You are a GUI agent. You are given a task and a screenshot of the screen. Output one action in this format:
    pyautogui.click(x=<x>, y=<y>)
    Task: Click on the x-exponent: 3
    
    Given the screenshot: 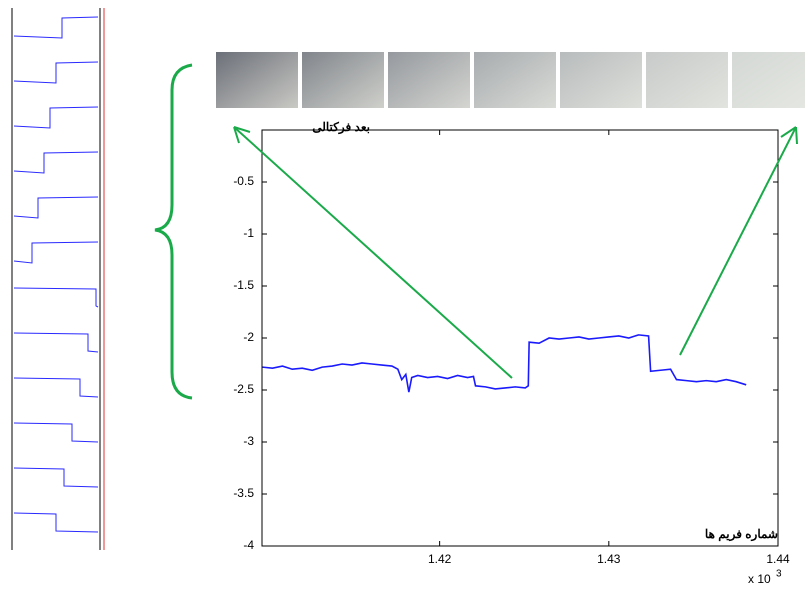 What is the action you would take?
    pyautogui.click(x=779, y=574)
    